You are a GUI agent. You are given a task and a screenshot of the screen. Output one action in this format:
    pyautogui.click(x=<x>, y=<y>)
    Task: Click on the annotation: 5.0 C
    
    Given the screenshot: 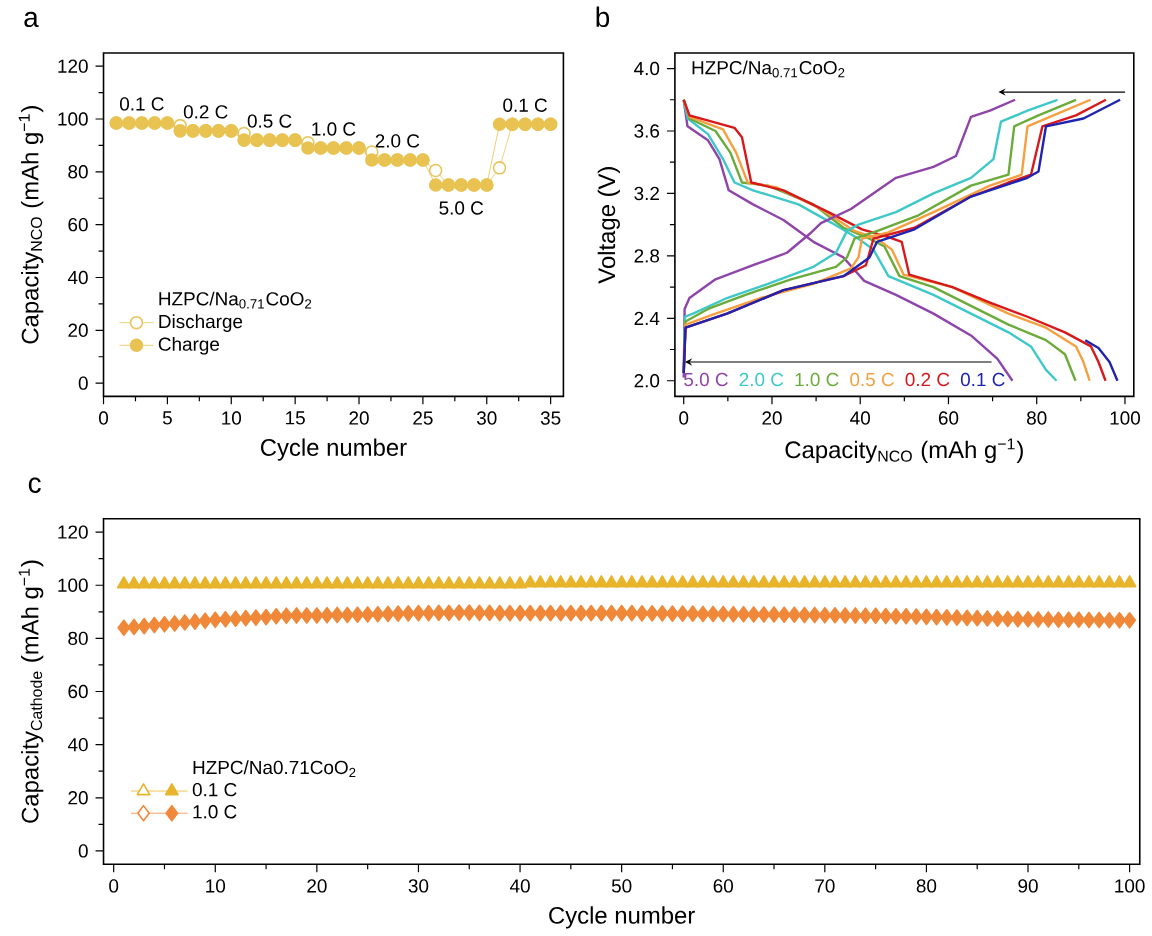 What is the action you would take?
    pyautogui.click(x=461, y=208)
    